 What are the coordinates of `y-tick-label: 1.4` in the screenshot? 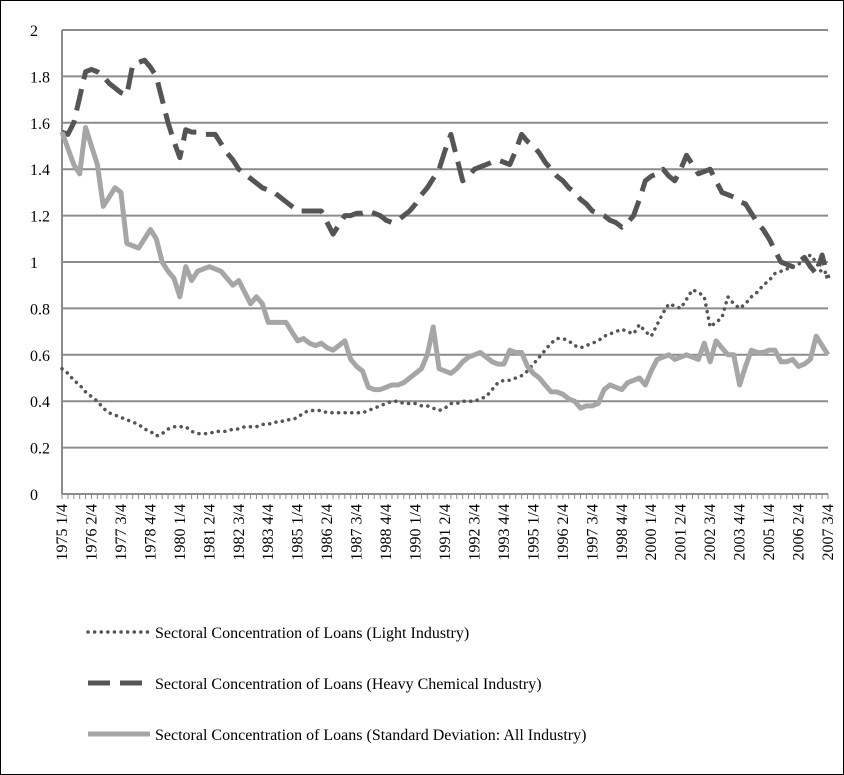 It's located at (40, 170).